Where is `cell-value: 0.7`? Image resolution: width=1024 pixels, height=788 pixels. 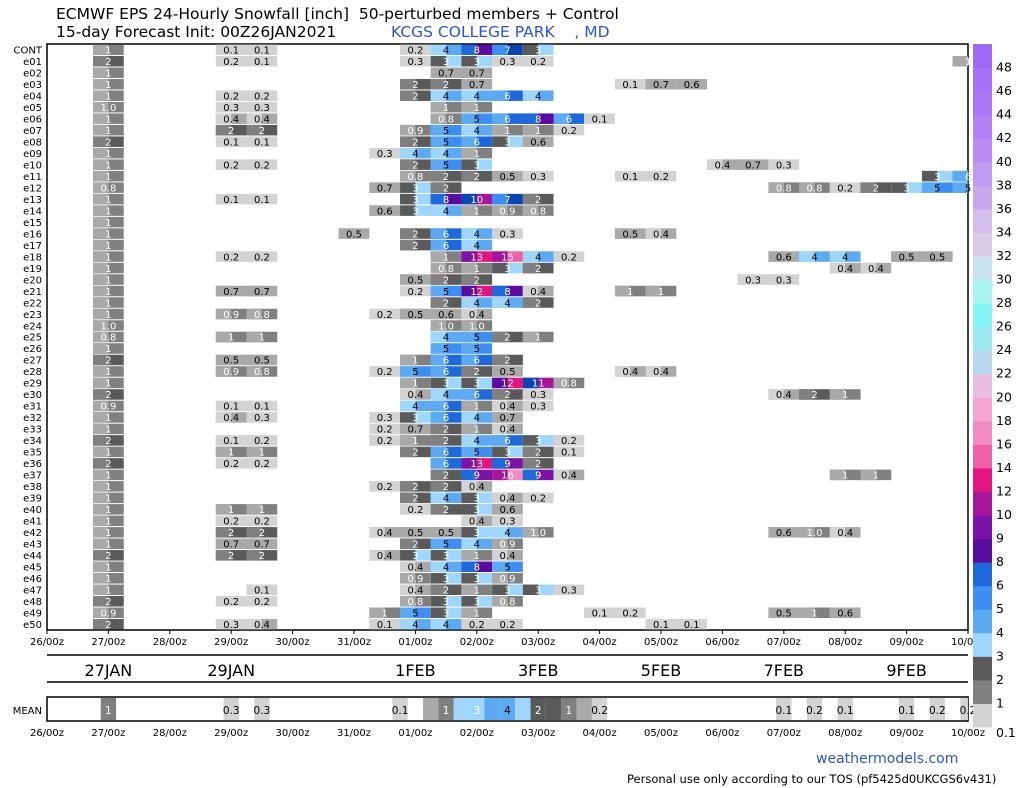 cell-value: 0.7 is located at coordinates (661, 85).